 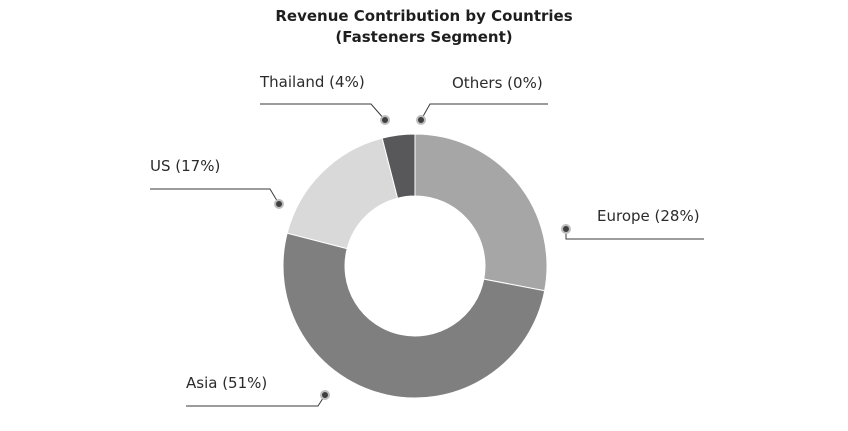 I want to click on label-thailand: Thailand (4%), so click(x=312, y=82).